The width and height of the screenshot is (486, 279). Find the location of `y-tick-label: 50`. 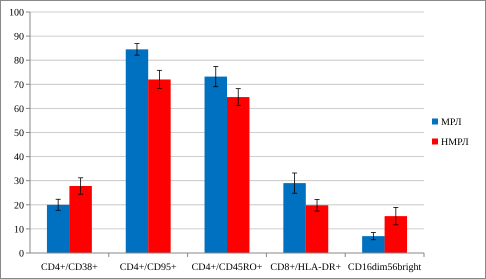

y-tick-label: 50 is located at coordinates (19, 133).